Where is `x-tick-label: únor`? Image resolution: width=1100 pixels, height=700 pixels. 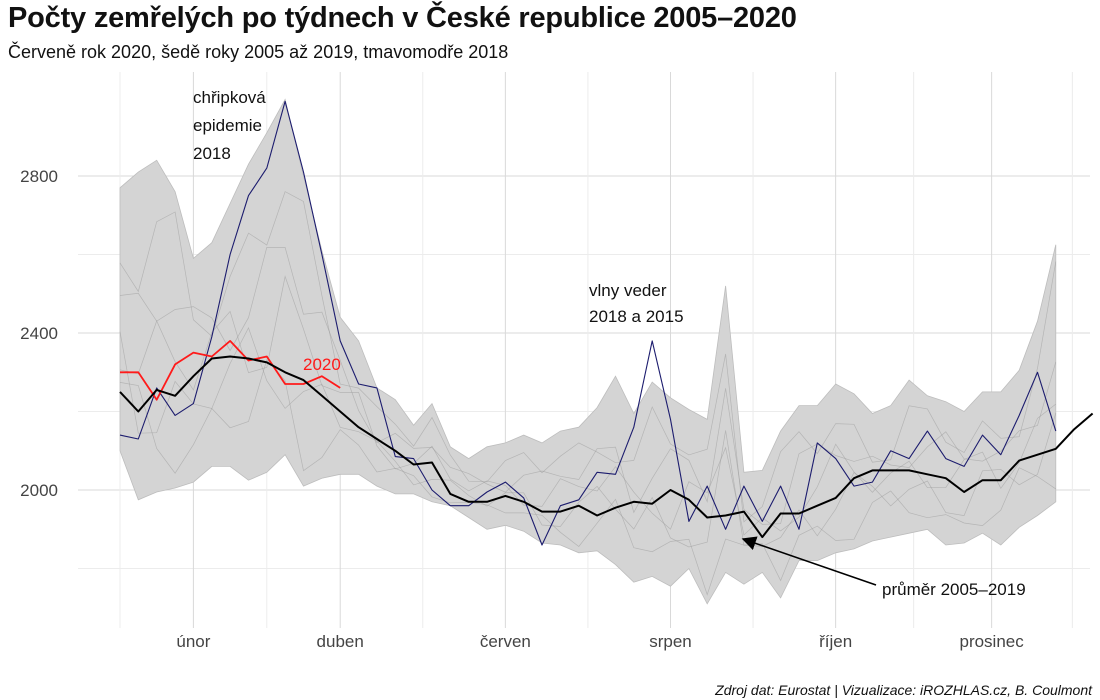 x-tick-label: únor is located at coordinates (193, 641).